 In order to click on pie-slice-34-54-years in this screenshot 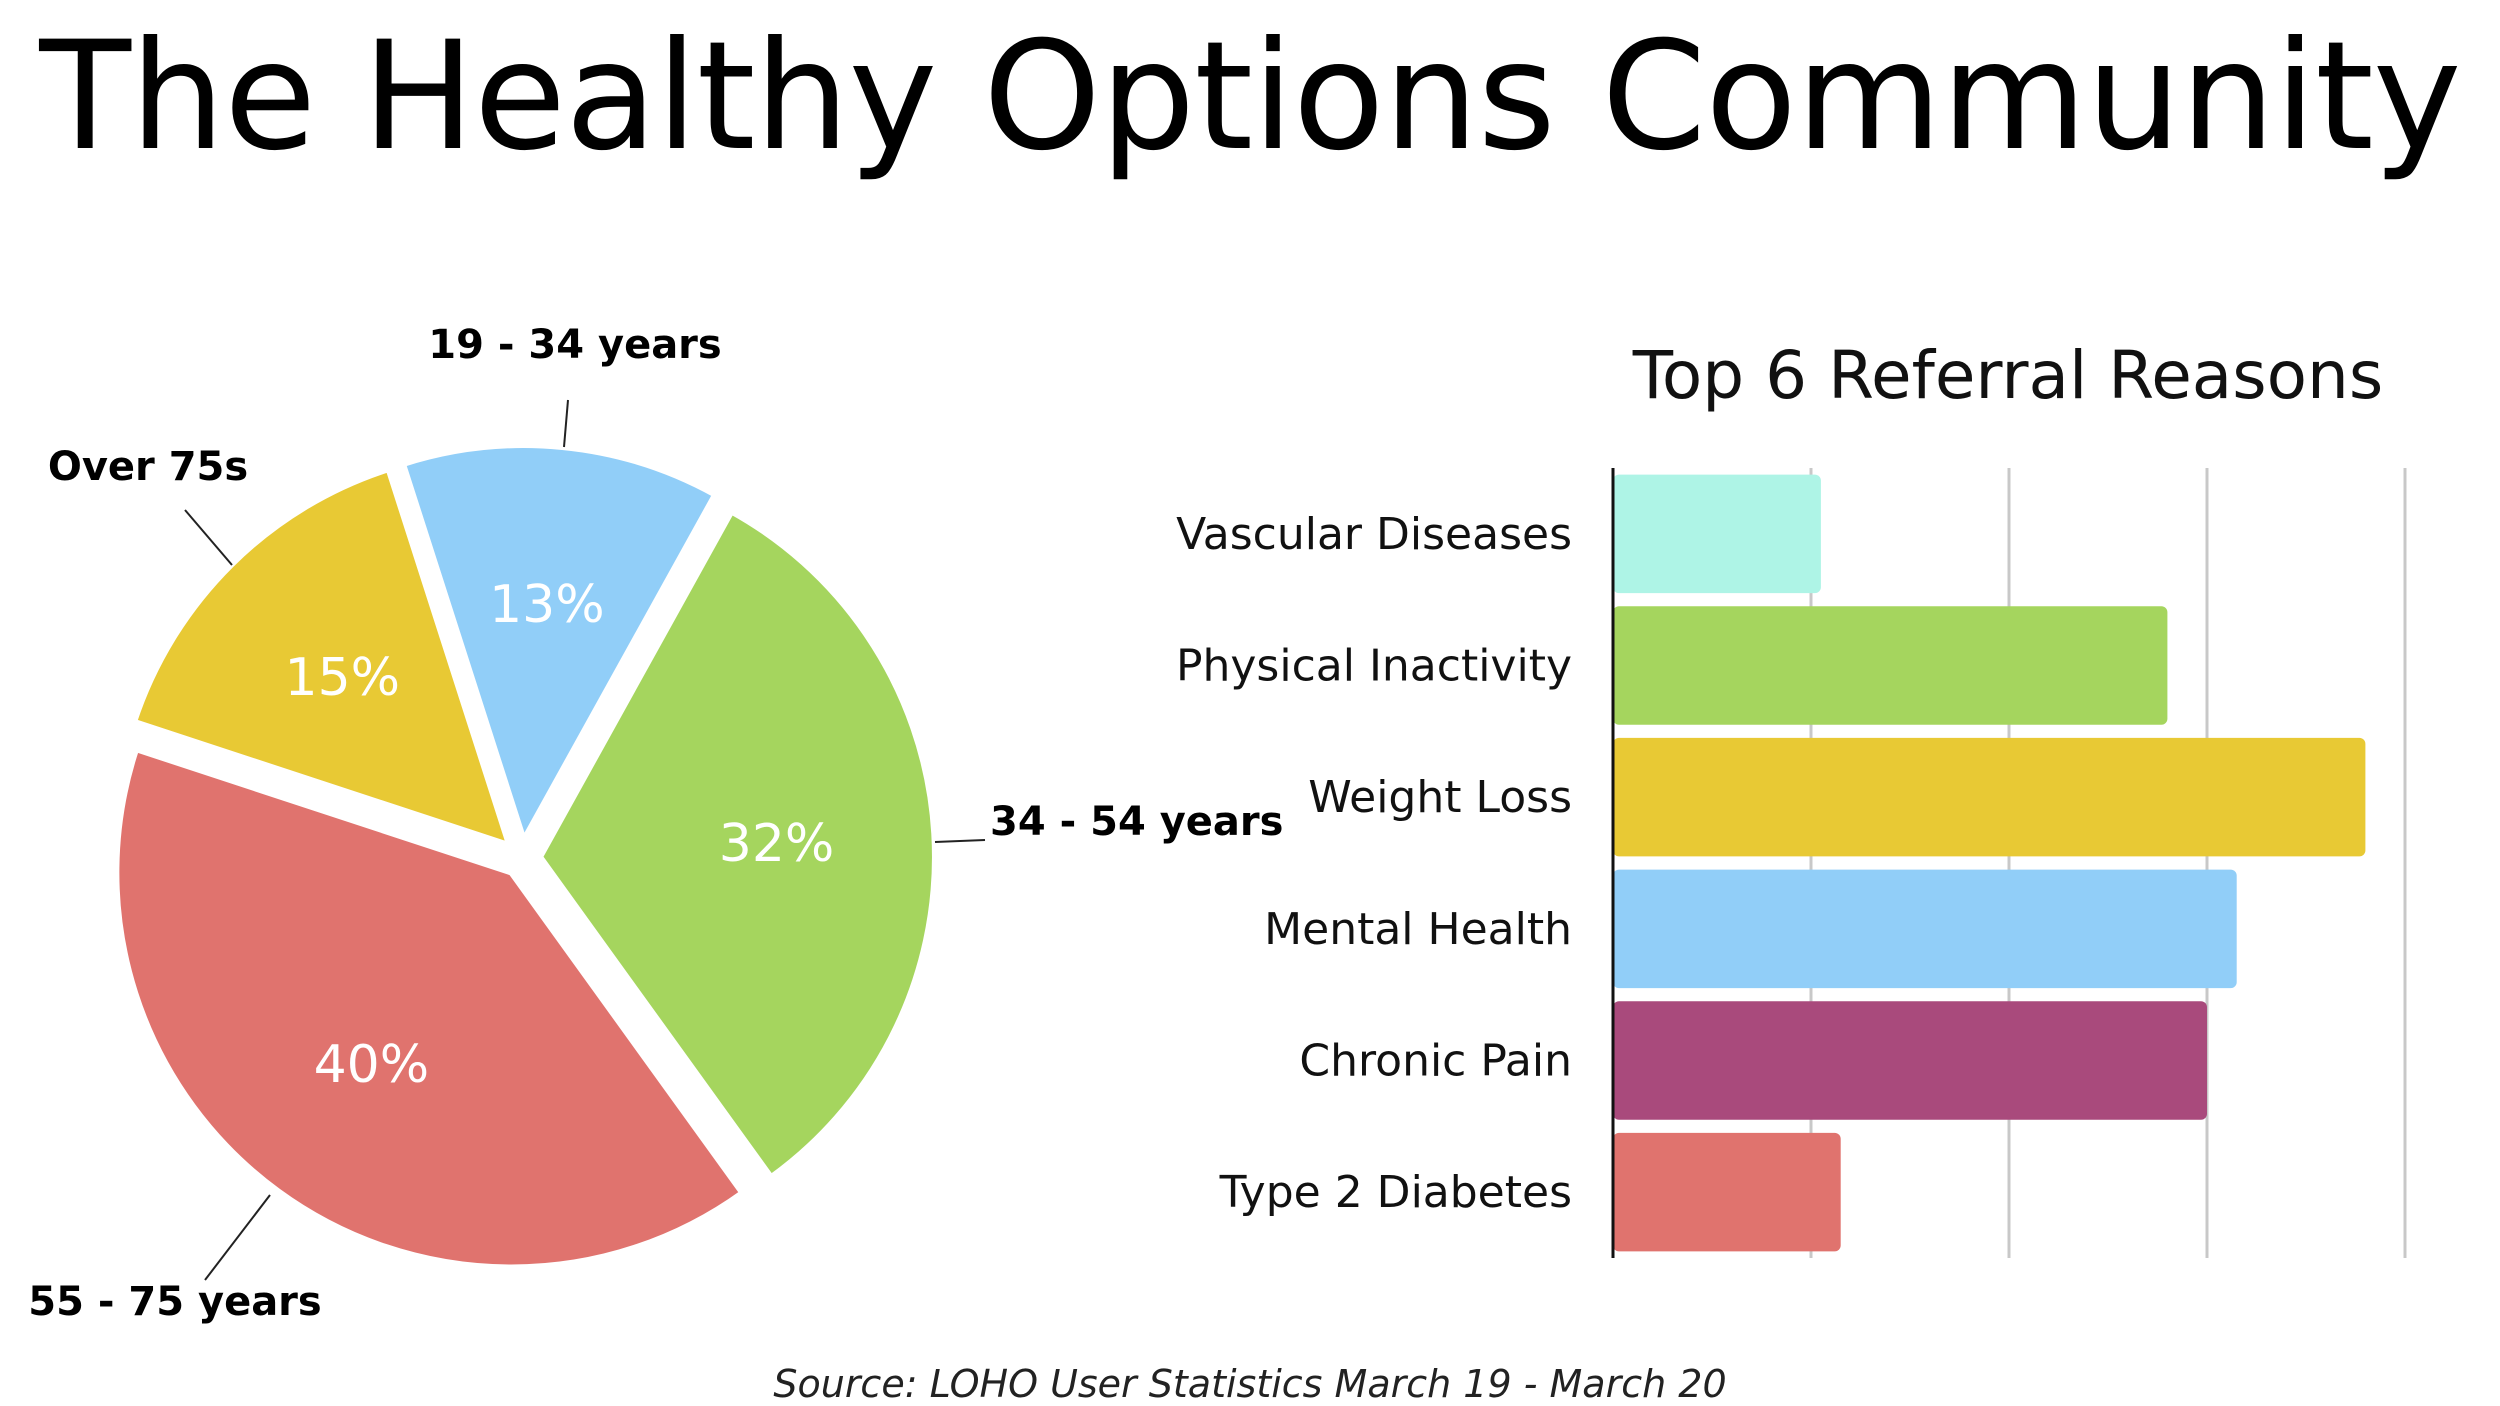, I will do `click(737, 844)`.